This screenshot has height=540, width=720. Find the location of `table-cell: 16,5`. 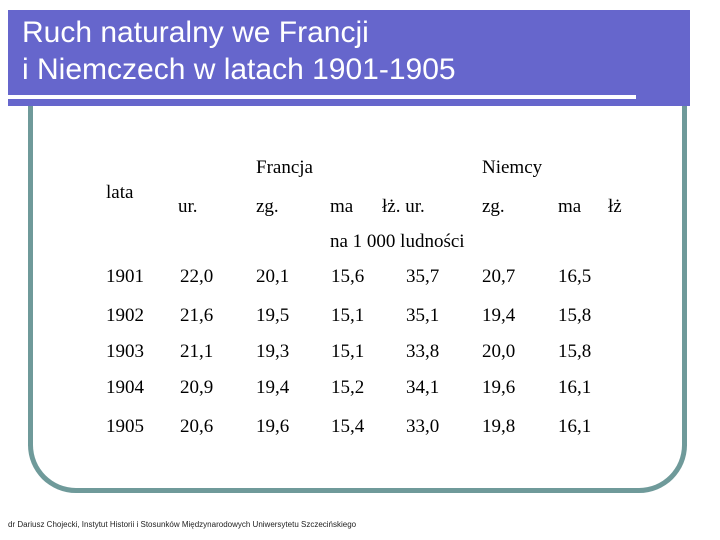

table-cell: 16,5 is located at coordinates (575, 276).